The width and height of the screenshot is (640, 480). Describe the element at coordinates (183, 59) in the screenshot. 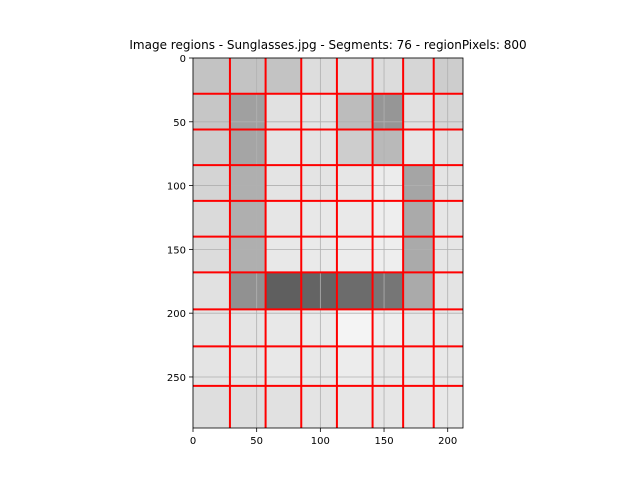

I see `y-tick-label: 0` at that location.